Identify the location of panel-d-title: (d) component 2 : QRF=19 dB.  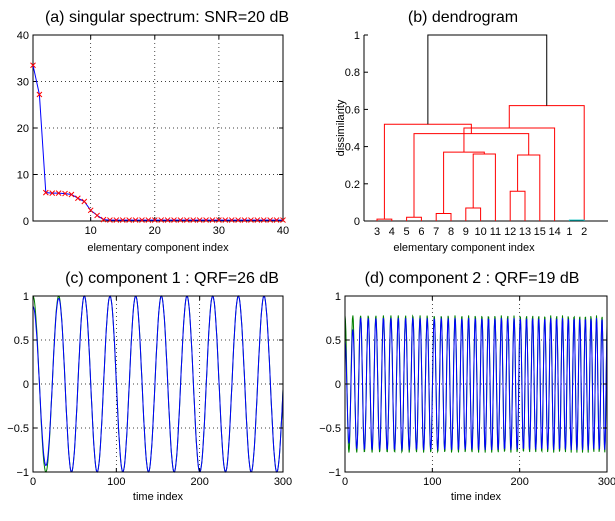
(472, 278).